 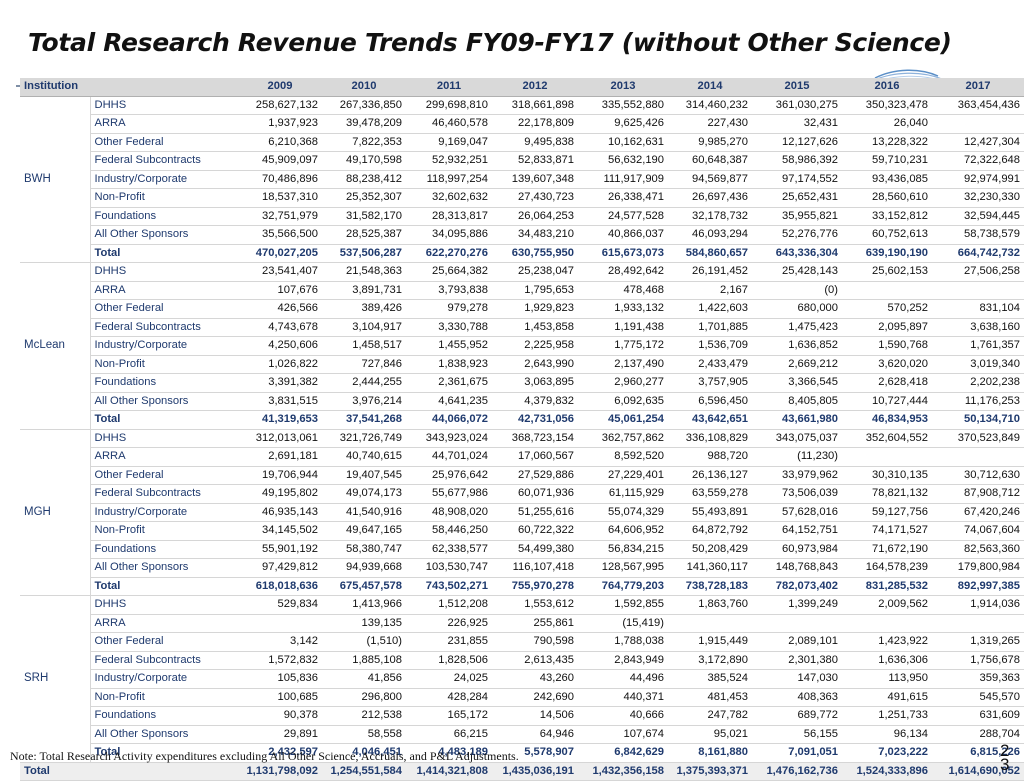 What do you see at coordinates (280, 216) in the screenshot?
I see `value-cell: 32,751,979` at bounding box center [280, 216].